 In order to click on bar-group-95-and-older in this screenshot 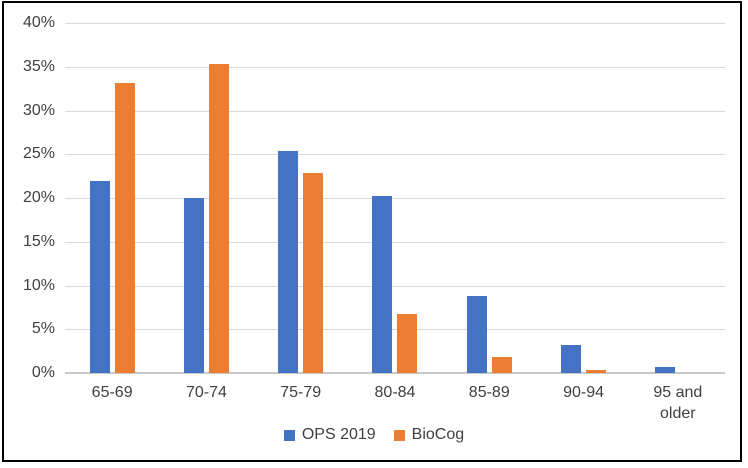, I will do `click(678, 198)`.